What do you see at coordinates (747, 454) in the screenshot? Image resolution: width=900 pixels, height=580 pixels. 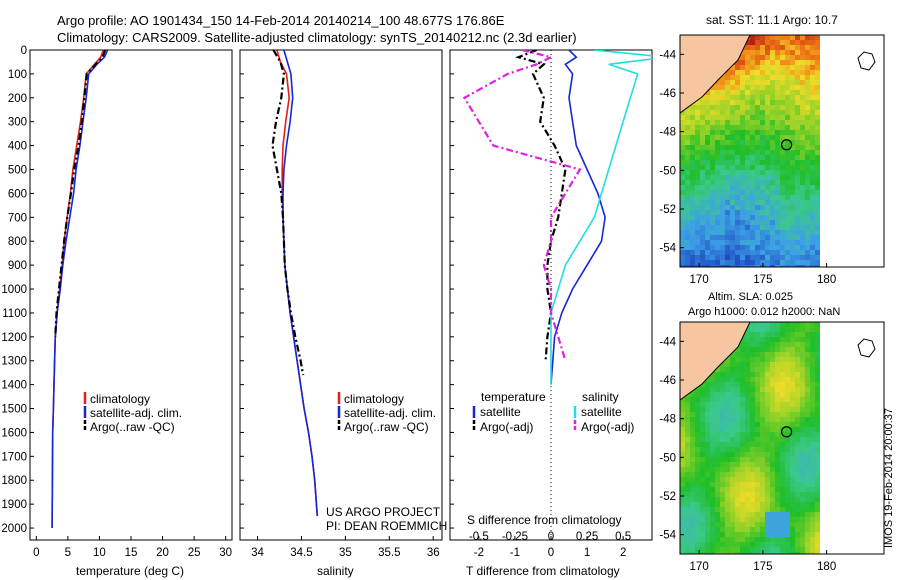 I see `sla-map-axes: 170 175 180-44-46-48-50-52-54` at bounding box center [747, 454].